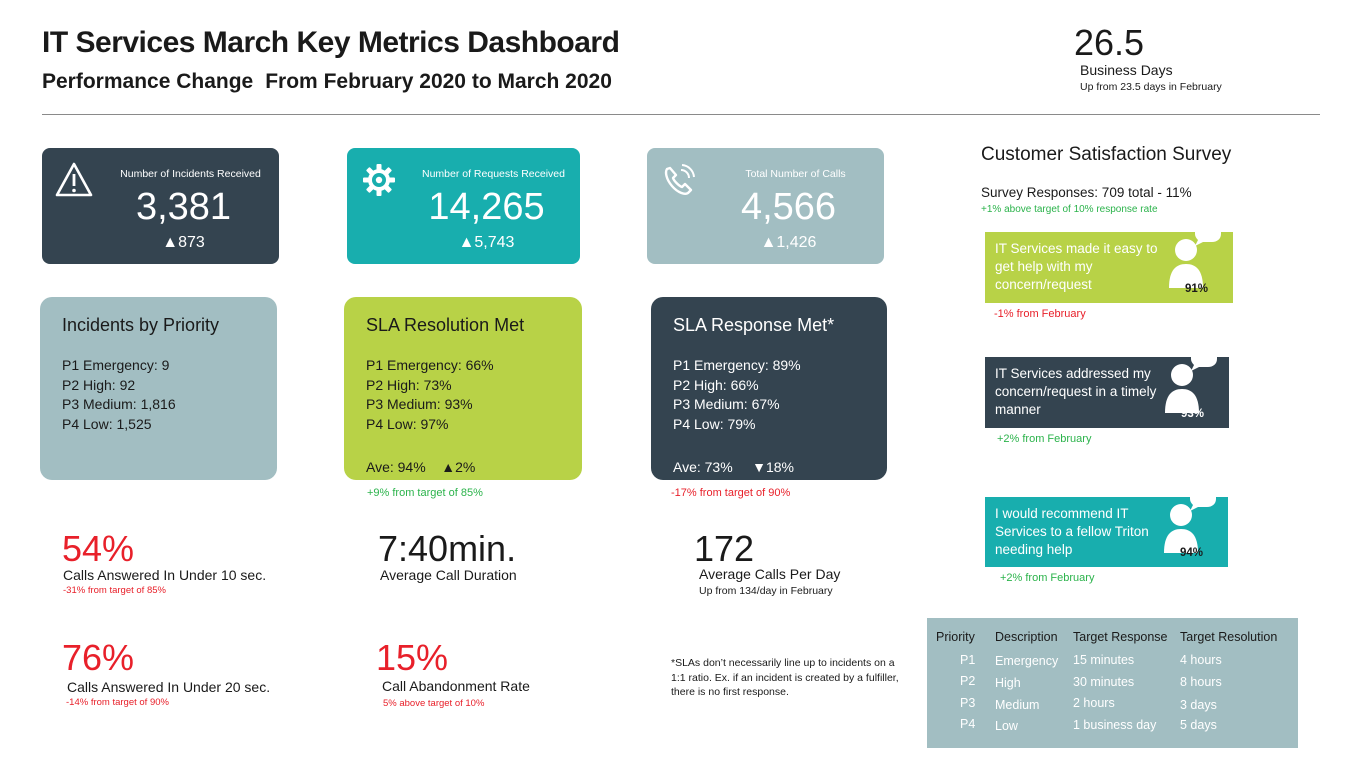 The height and width of the screenshot is (768, 1365). What do you see at coordinates (379, 180) in the screenshot?
I see `gear-icon` at bounding box center [379, 180].